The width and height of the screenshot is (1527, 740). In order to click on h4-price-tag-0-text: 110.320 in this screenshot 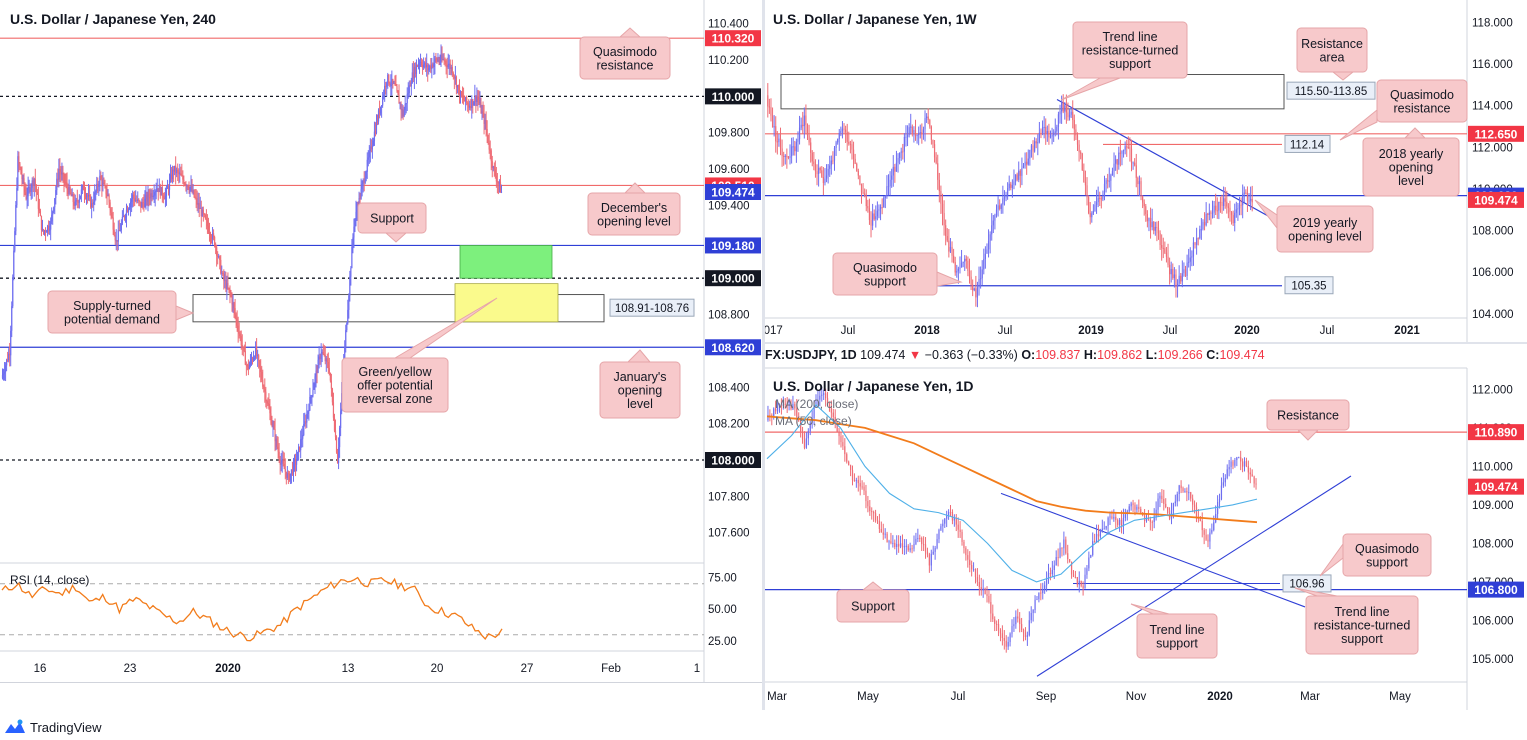, I will do `click(733, 39)`.